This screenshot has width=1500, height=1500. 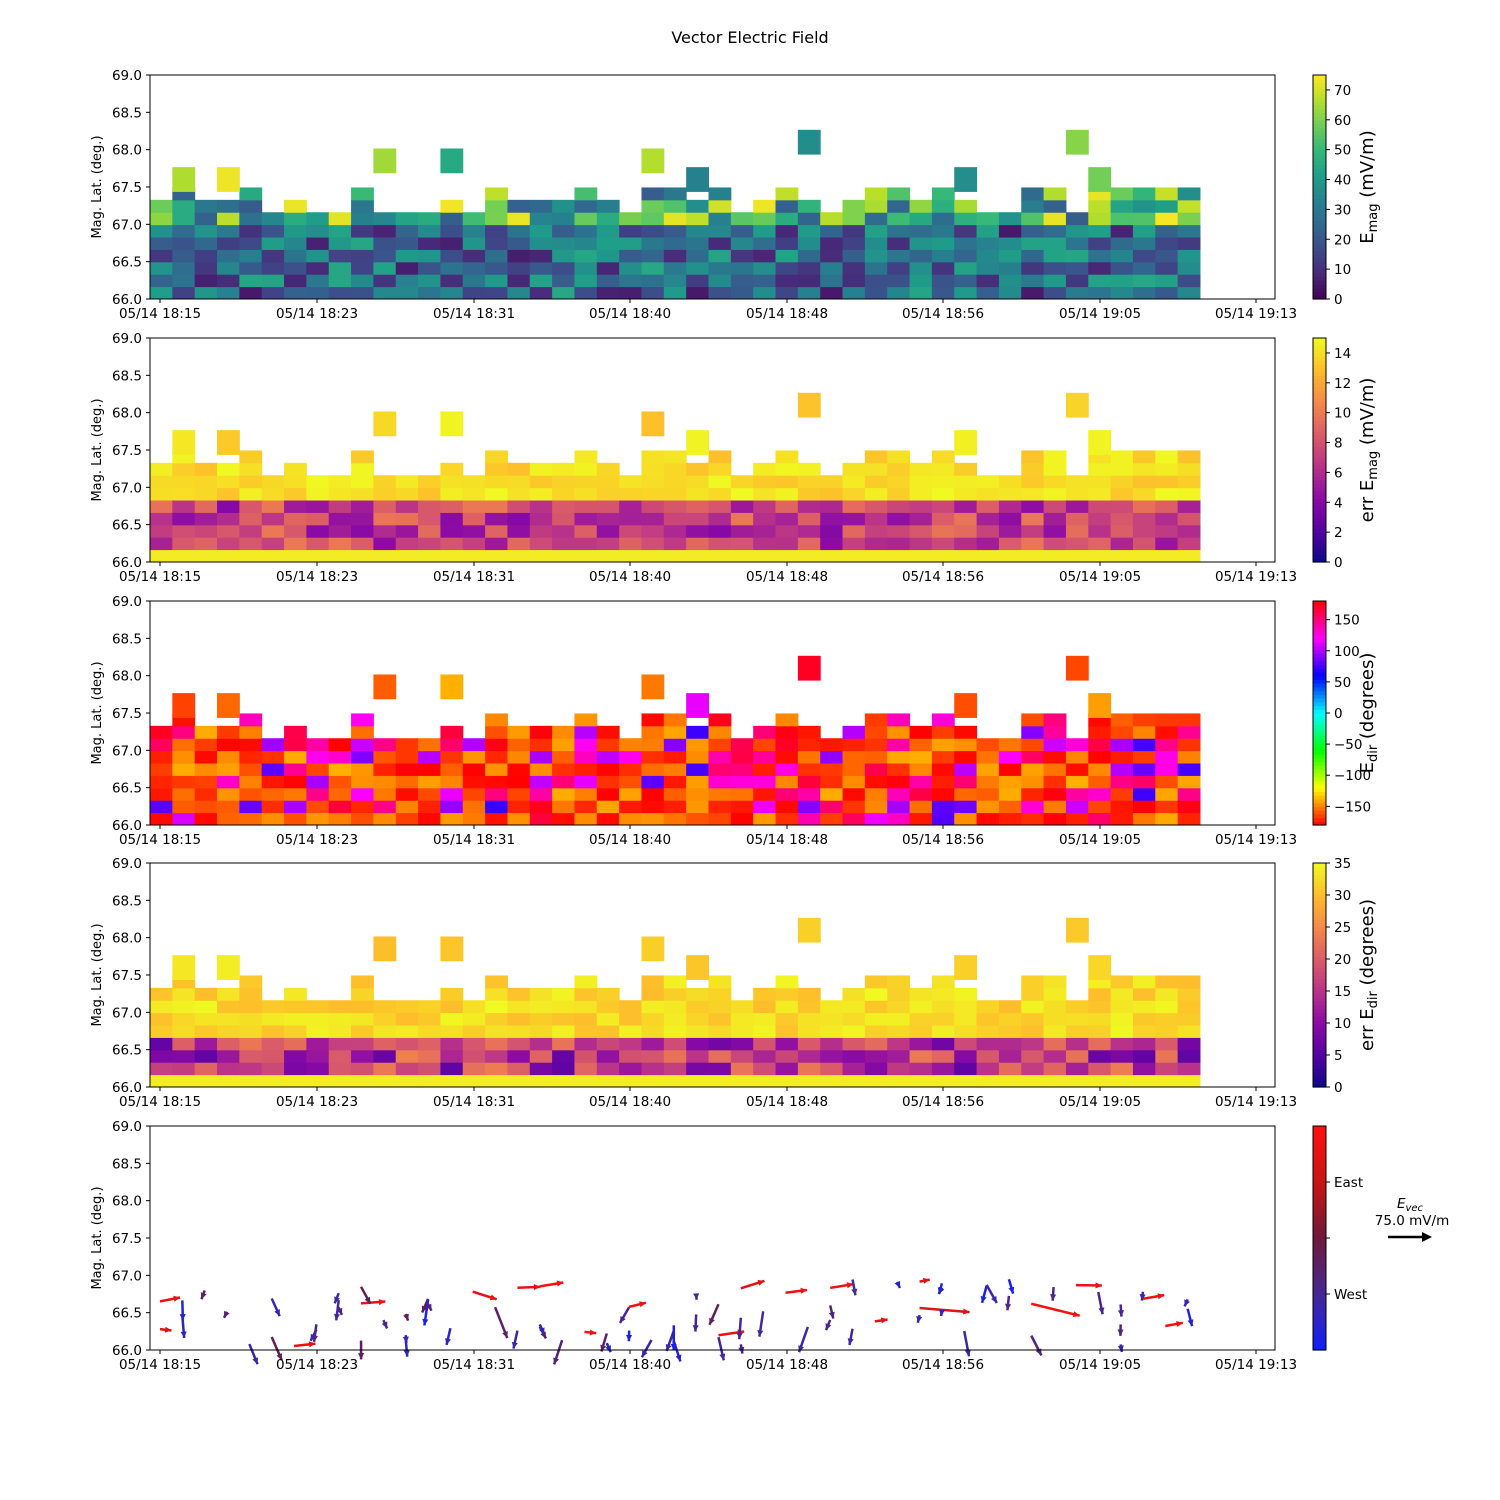 What do you see at coordinates (1427, 1237) in the screenshot?
I see `quiver-key-arrow-head` at bounding box center [1427, 1237].